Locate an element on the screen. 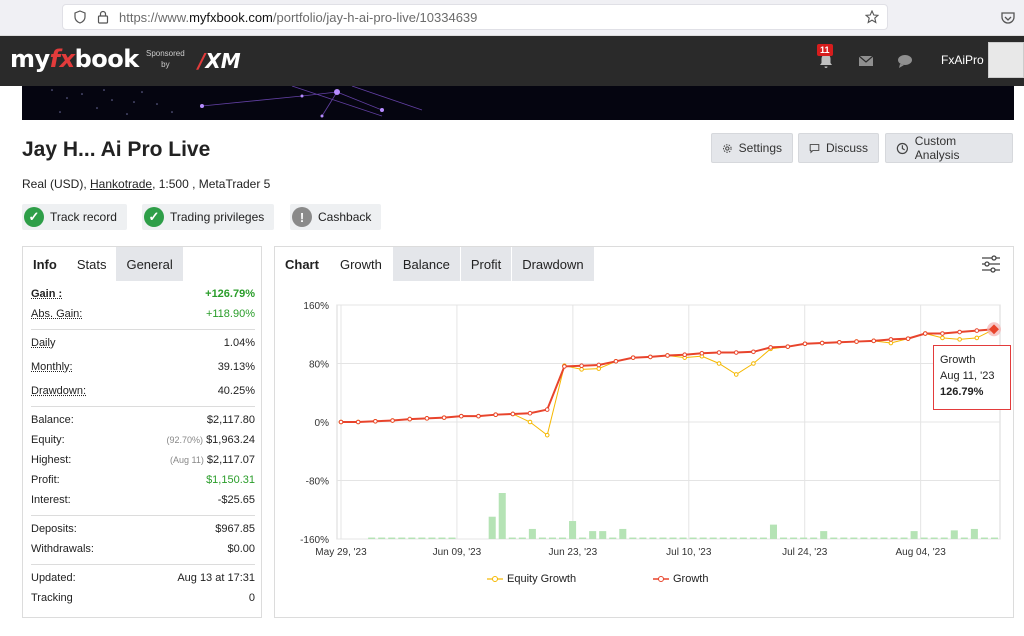 This screenshot has width=1024, height=636. growth-line is located at coordinates (668, 375).